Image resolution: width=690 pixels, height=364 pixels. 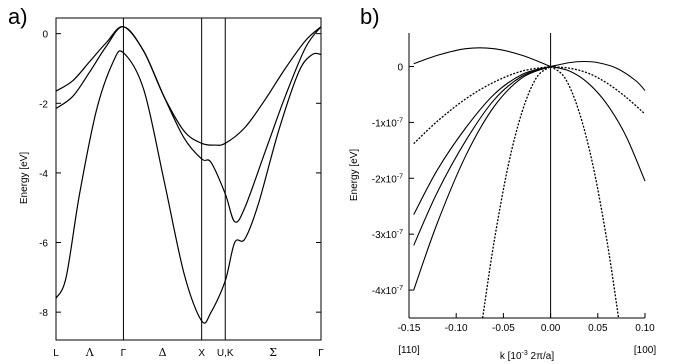 I want to click on panel-b-y-ticks: 0 -1x10⁻⁷ -2x10⁻⁷ -3x10⁻⁷ -4x10⁻⁷, so click(x=393, y=180).